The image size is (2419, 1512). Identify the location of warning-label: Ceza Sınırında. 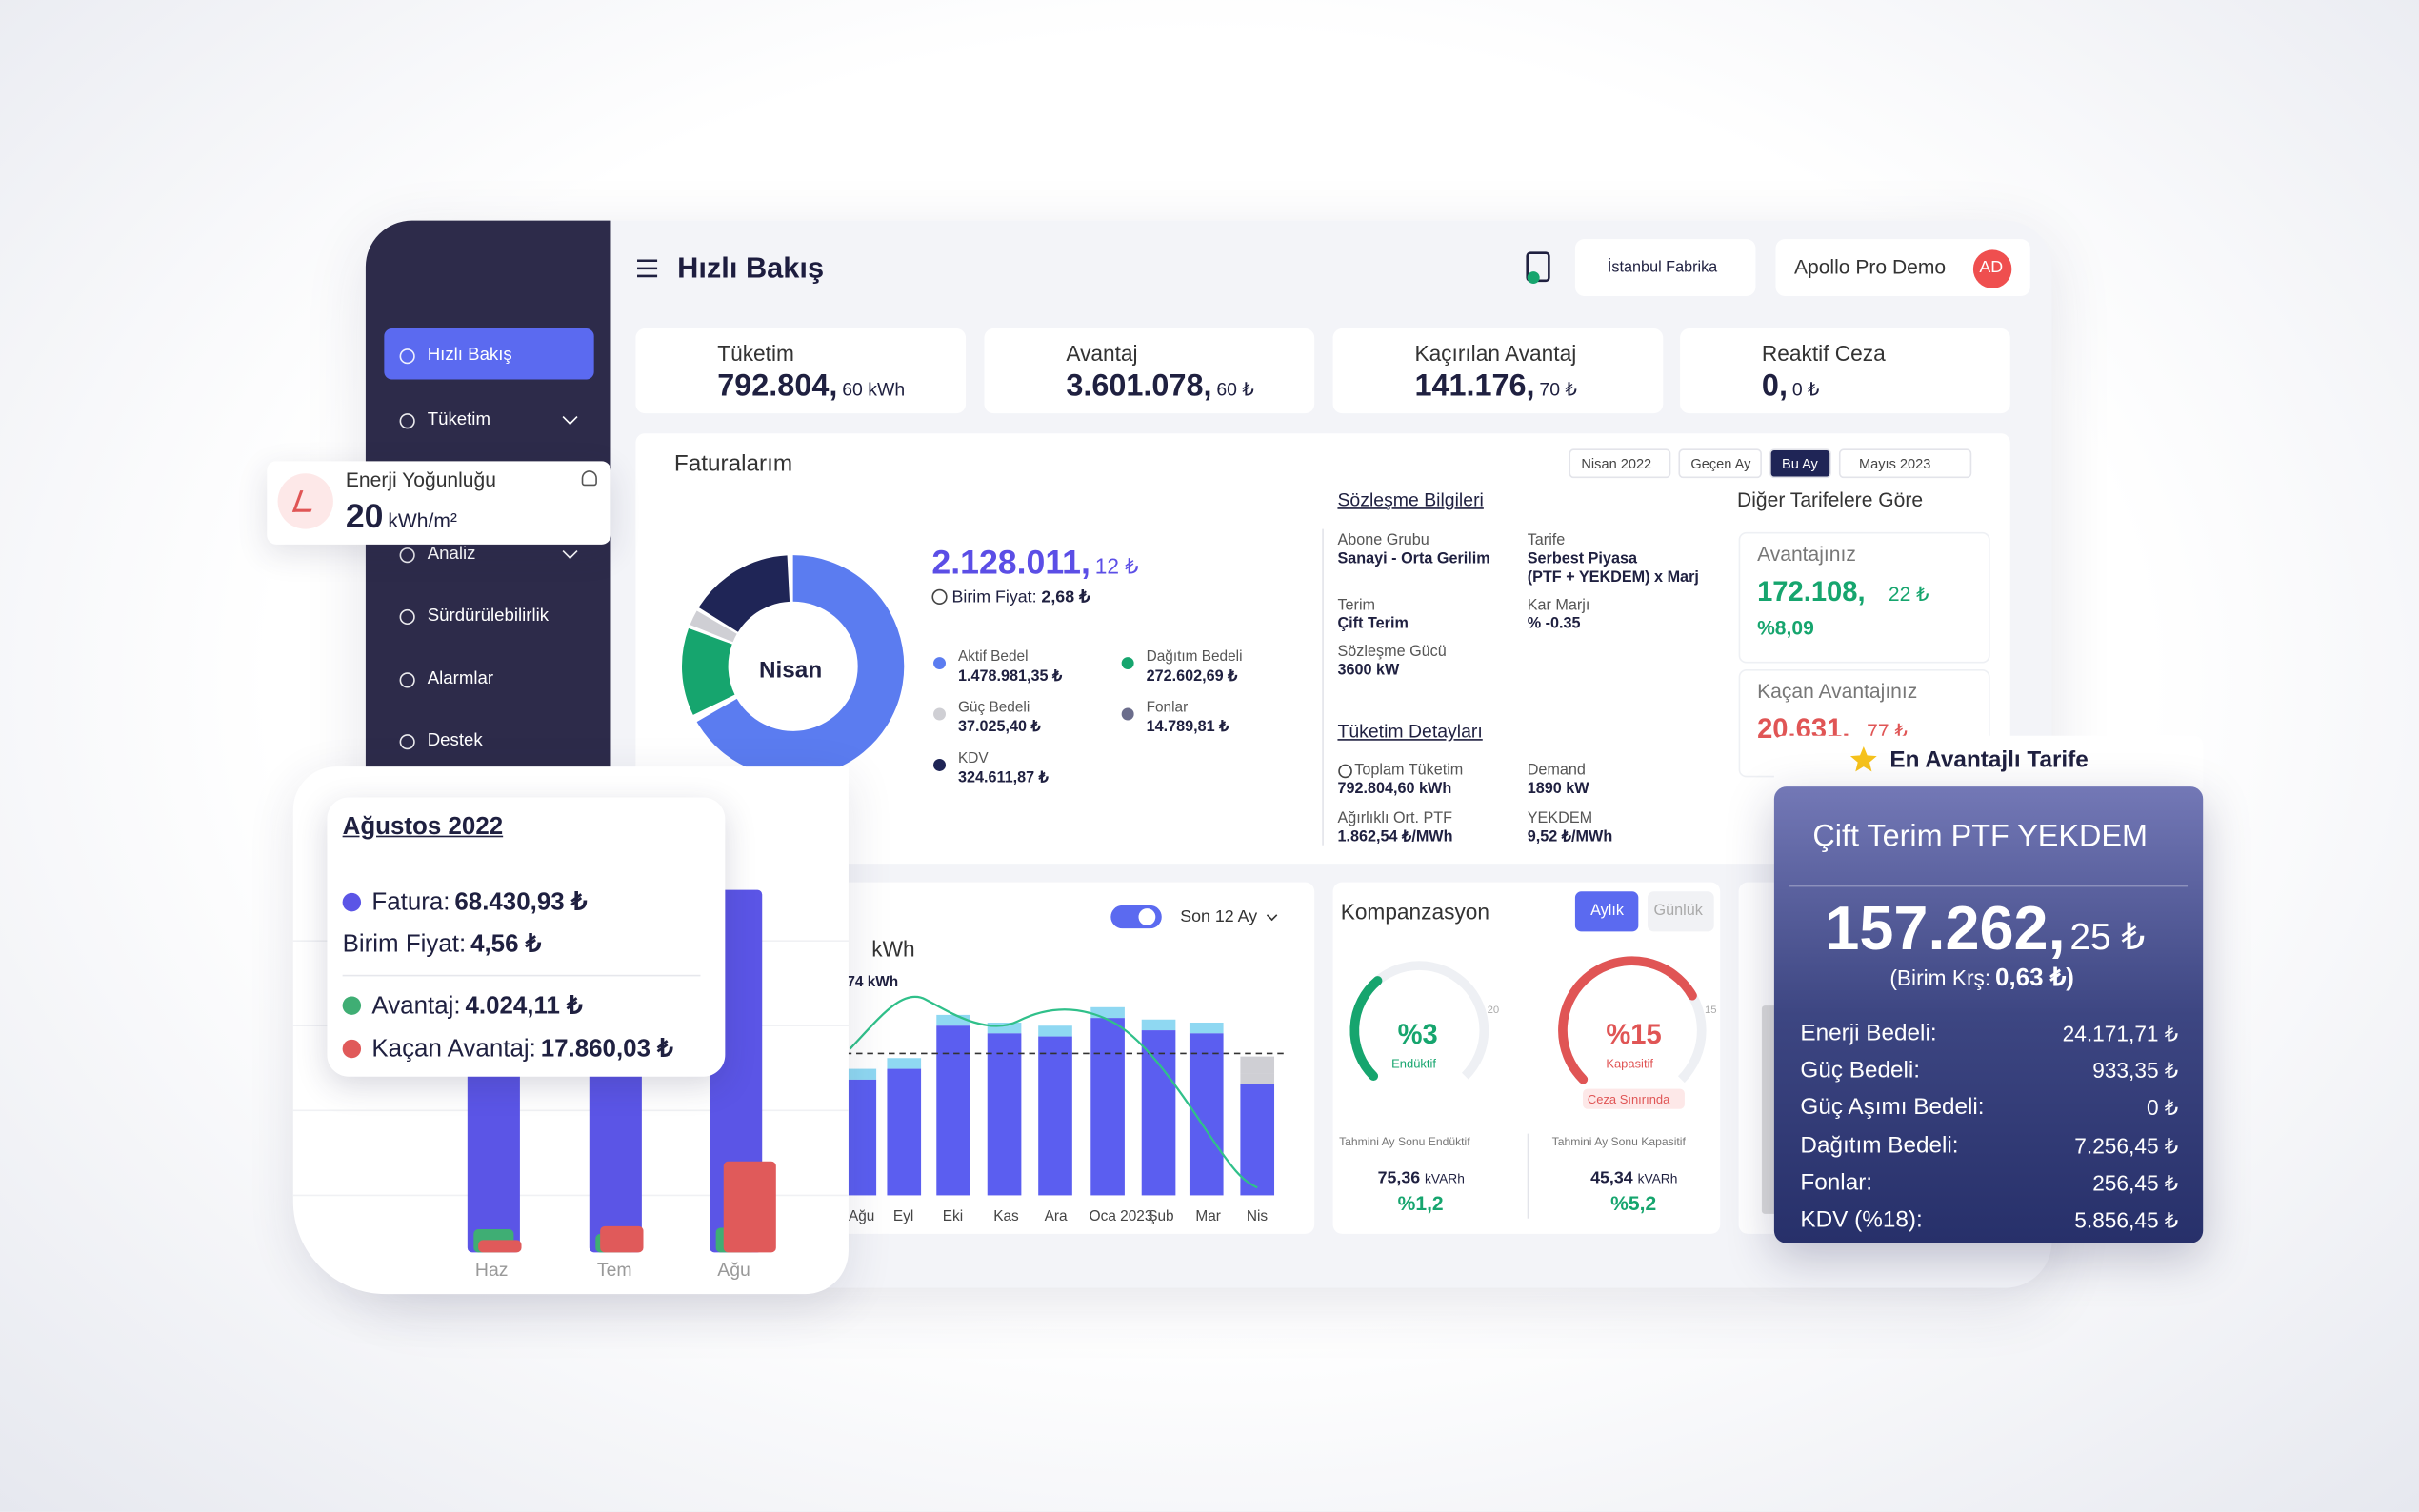
(1628, 1098).